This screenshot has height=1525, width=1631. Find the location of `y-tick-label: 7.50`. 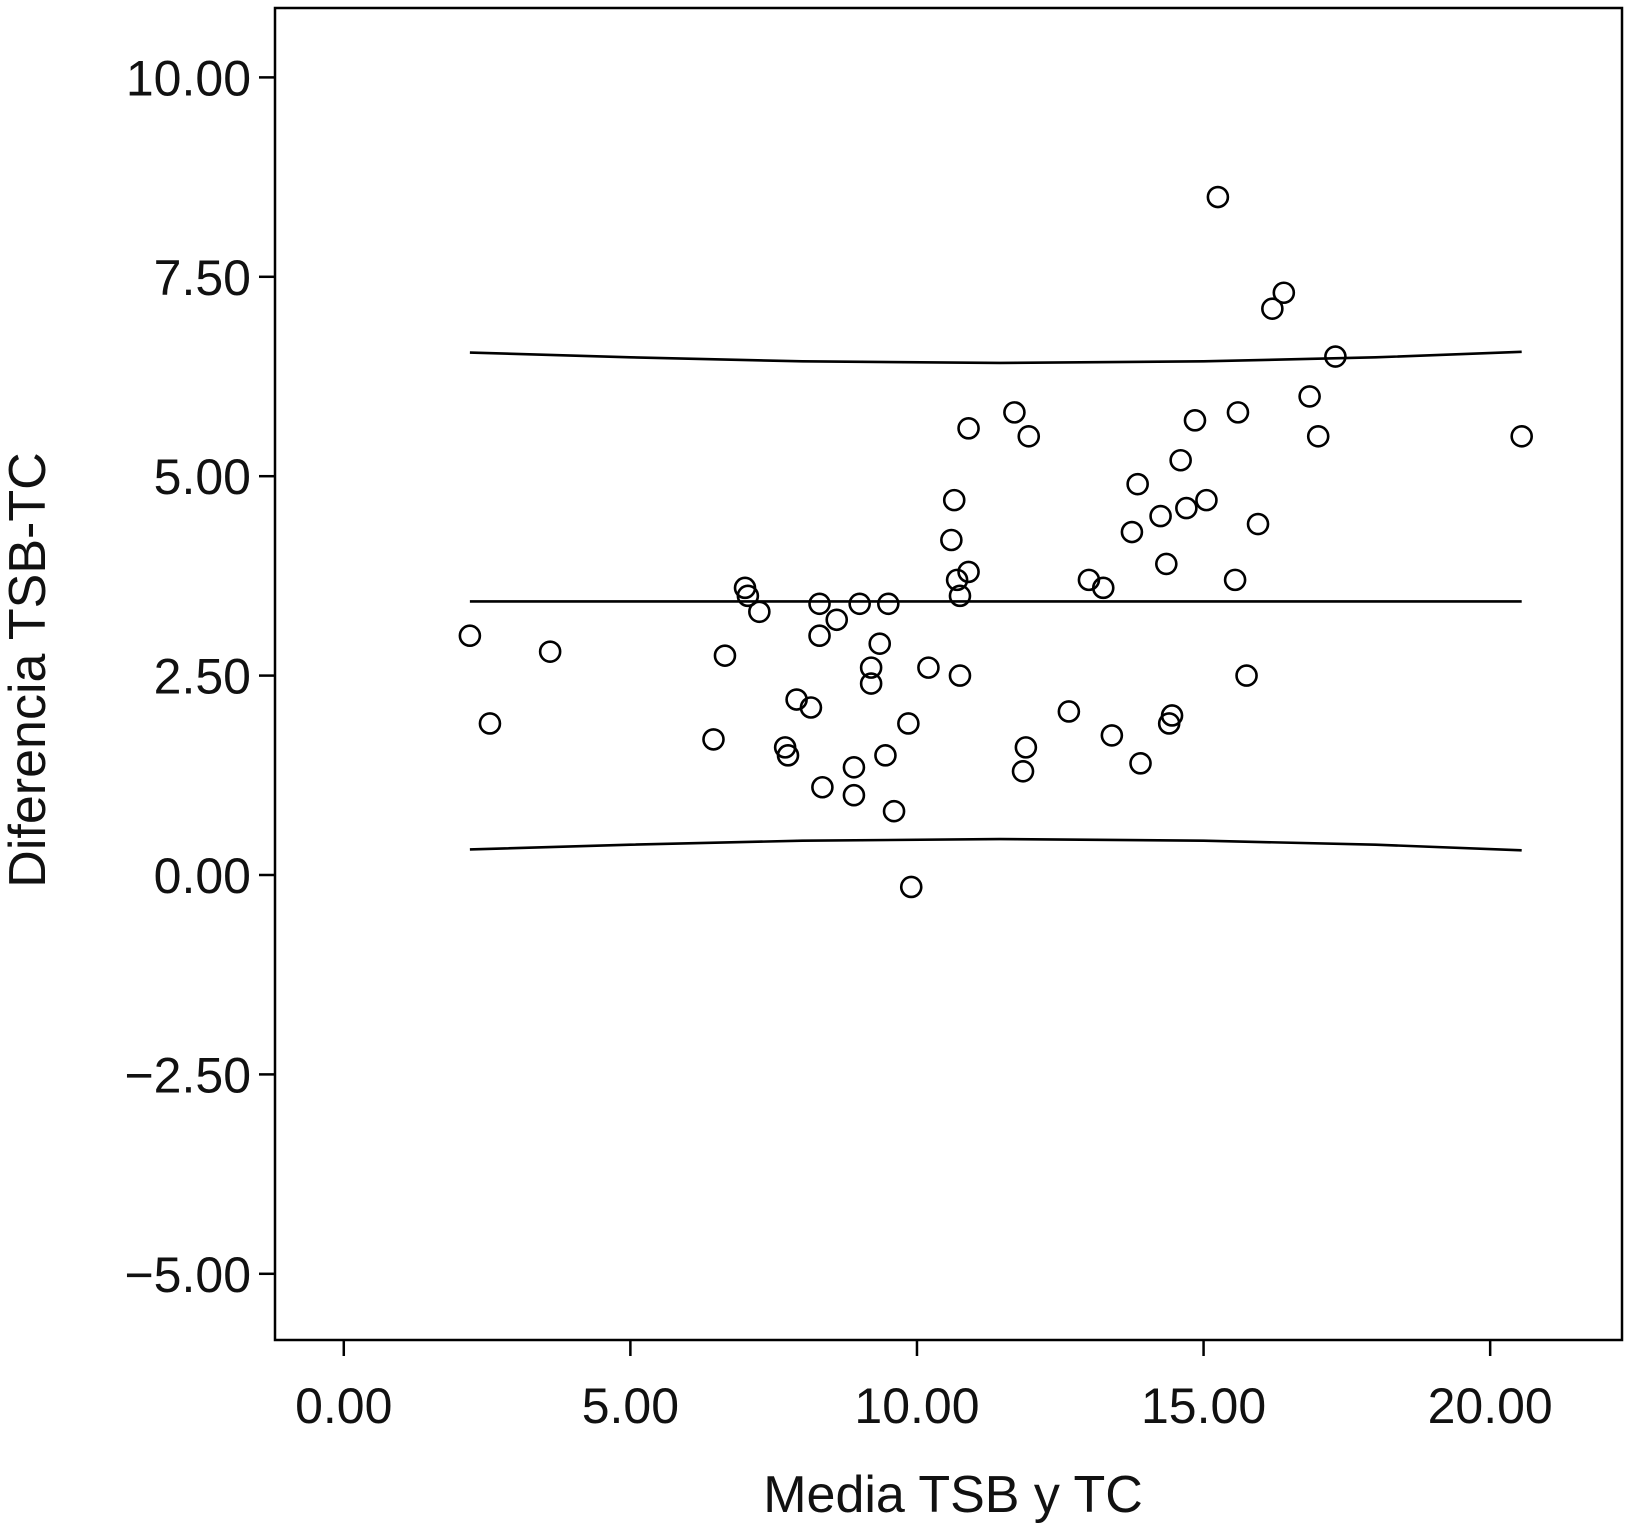

y-tick-label: 7.50 is located at coordinates (202, 278).